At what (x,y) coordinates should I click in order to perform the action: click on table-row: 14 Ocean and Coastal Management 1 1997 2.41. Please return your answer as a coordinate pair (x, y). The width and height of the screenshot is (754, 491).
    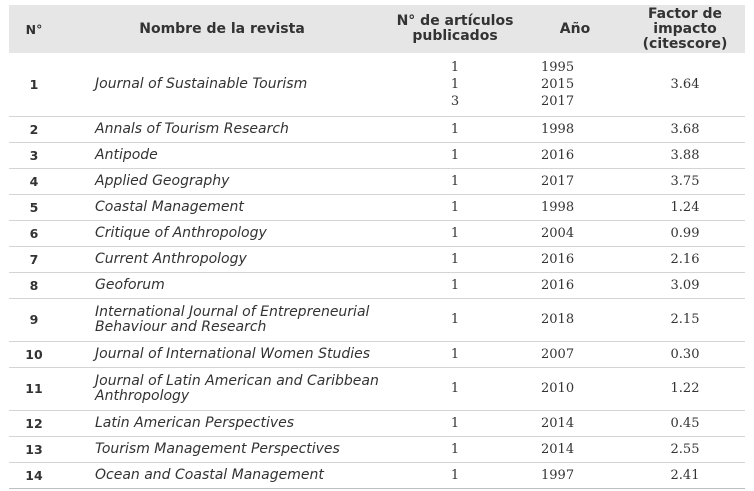
    Looking at the image, I should click on (377, 475).